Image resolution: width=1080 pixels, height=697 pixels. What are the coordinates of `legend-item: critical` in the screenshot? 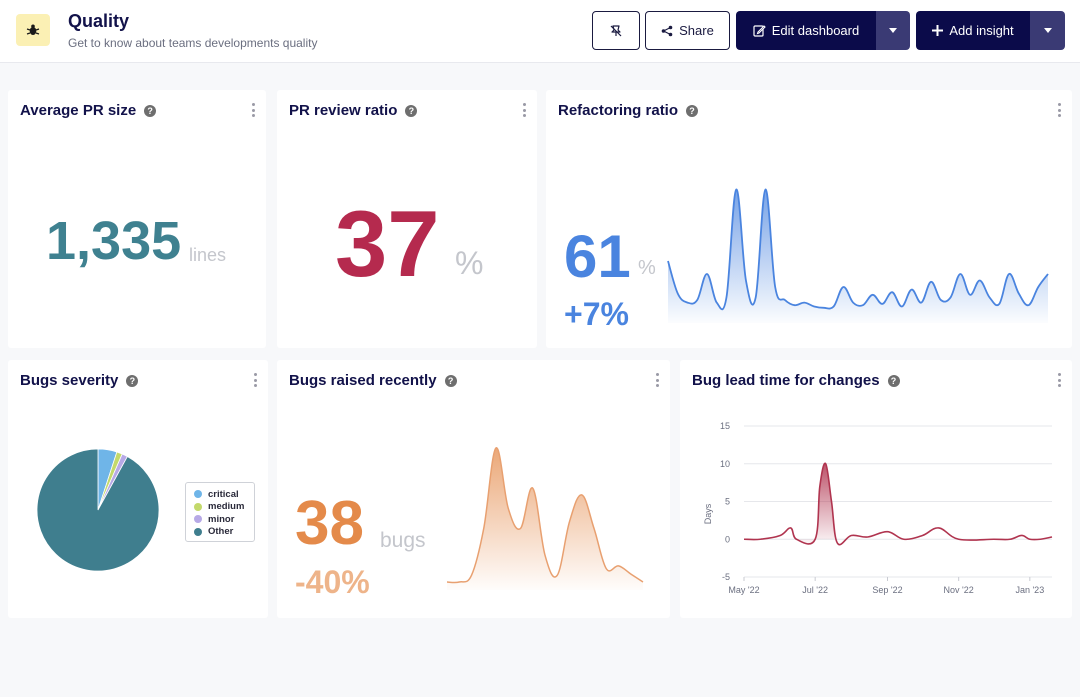 It's located at (224, 494).